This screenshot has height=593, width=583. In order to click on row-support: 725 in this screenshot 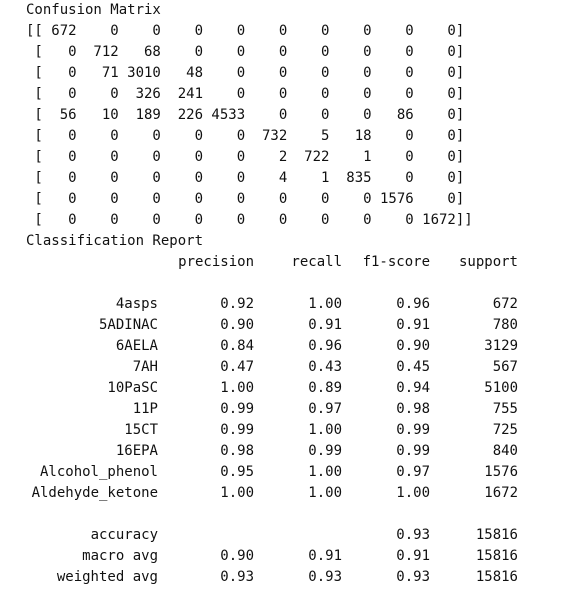, I will do `click(505, 430)`.